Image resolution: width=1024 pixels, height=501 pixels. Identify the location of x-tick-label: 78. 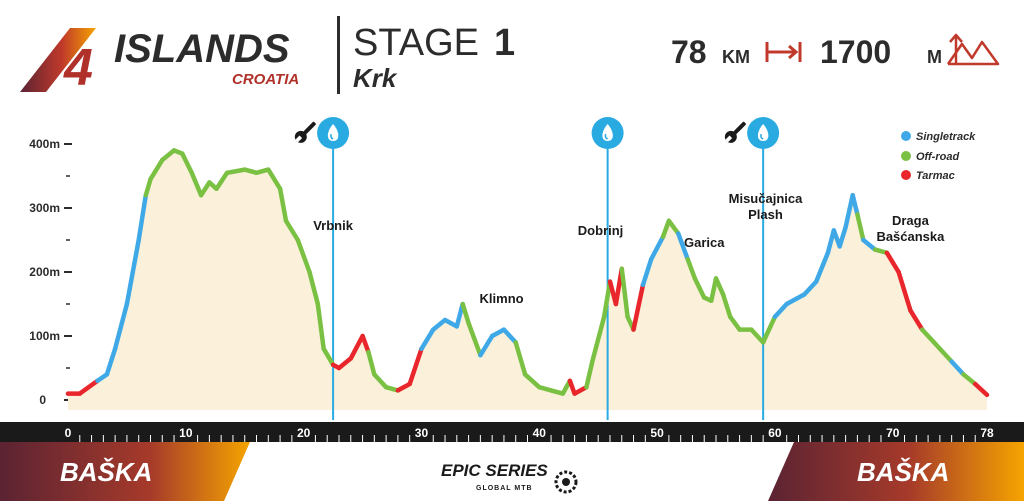
(987, 433).